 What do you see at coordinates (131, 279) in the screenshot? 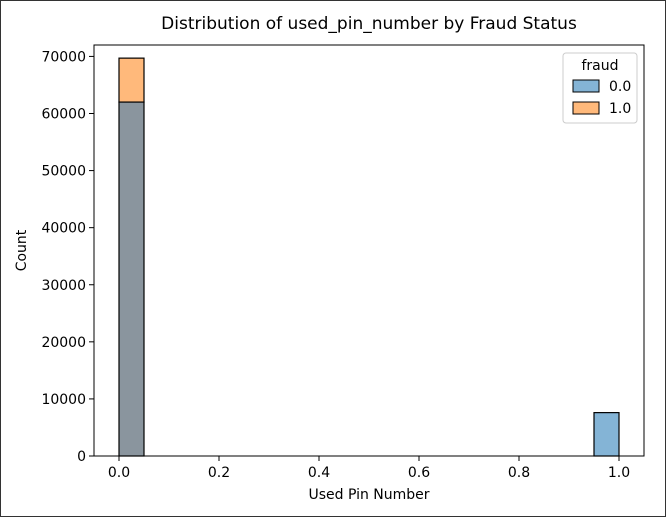
I see `histogram-bar-overlap` at bounding box center [131, 279].